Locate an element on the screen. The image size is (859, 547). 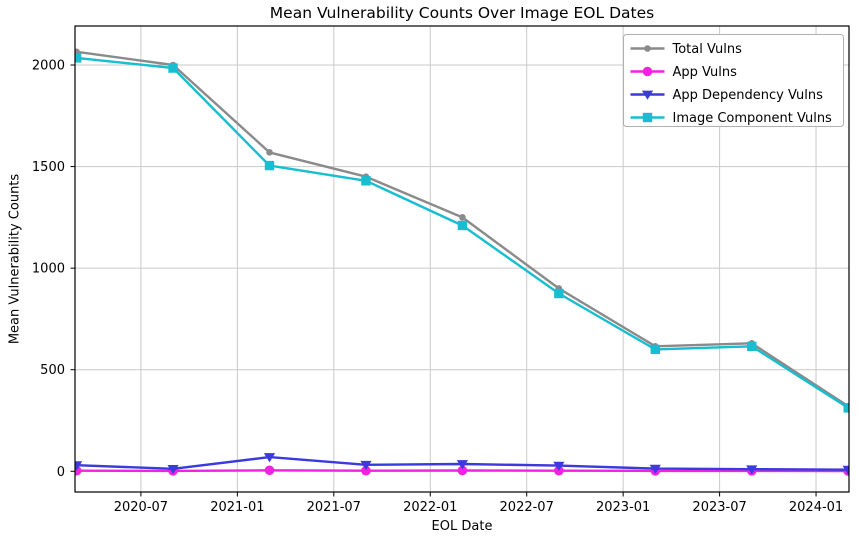
x-tick-label: 2021-07 is located at coordinates (334, 507).